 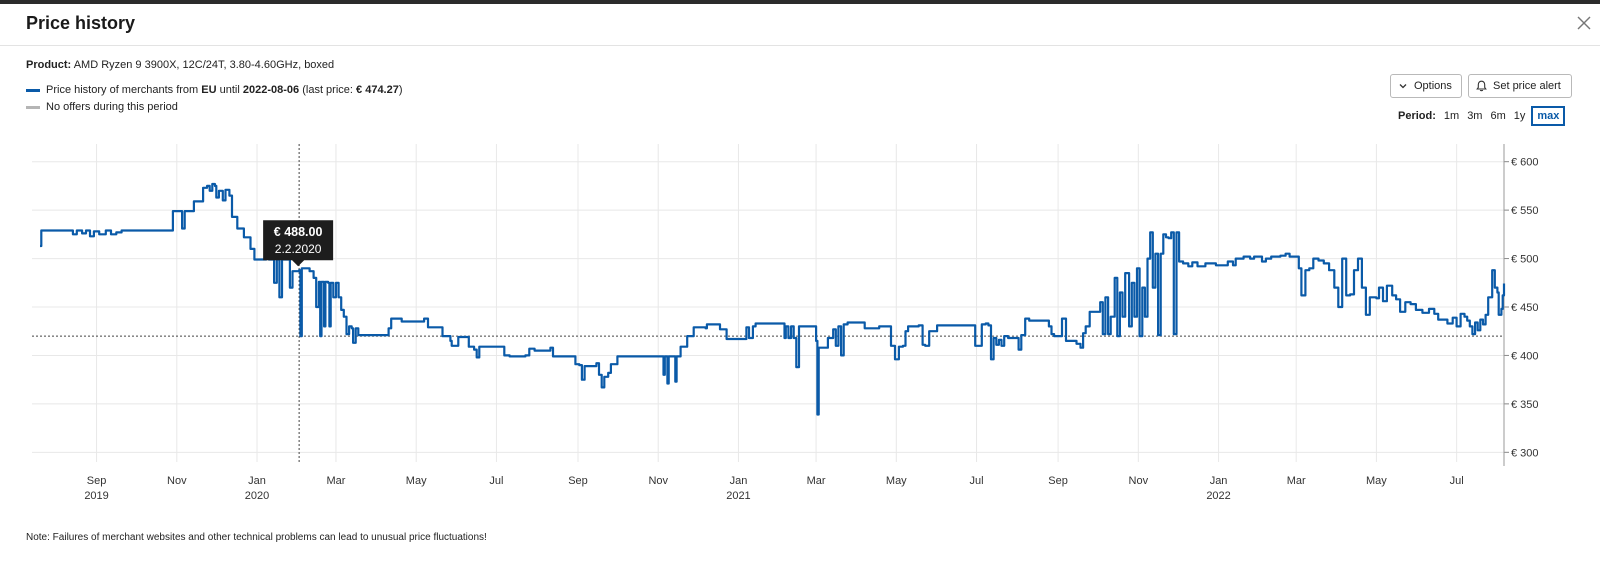 What do you see at coordinates (112, 107) in the screenshot?
I see `legend-no-offers-text: No offers during this period` at bounding box center [112, 107].